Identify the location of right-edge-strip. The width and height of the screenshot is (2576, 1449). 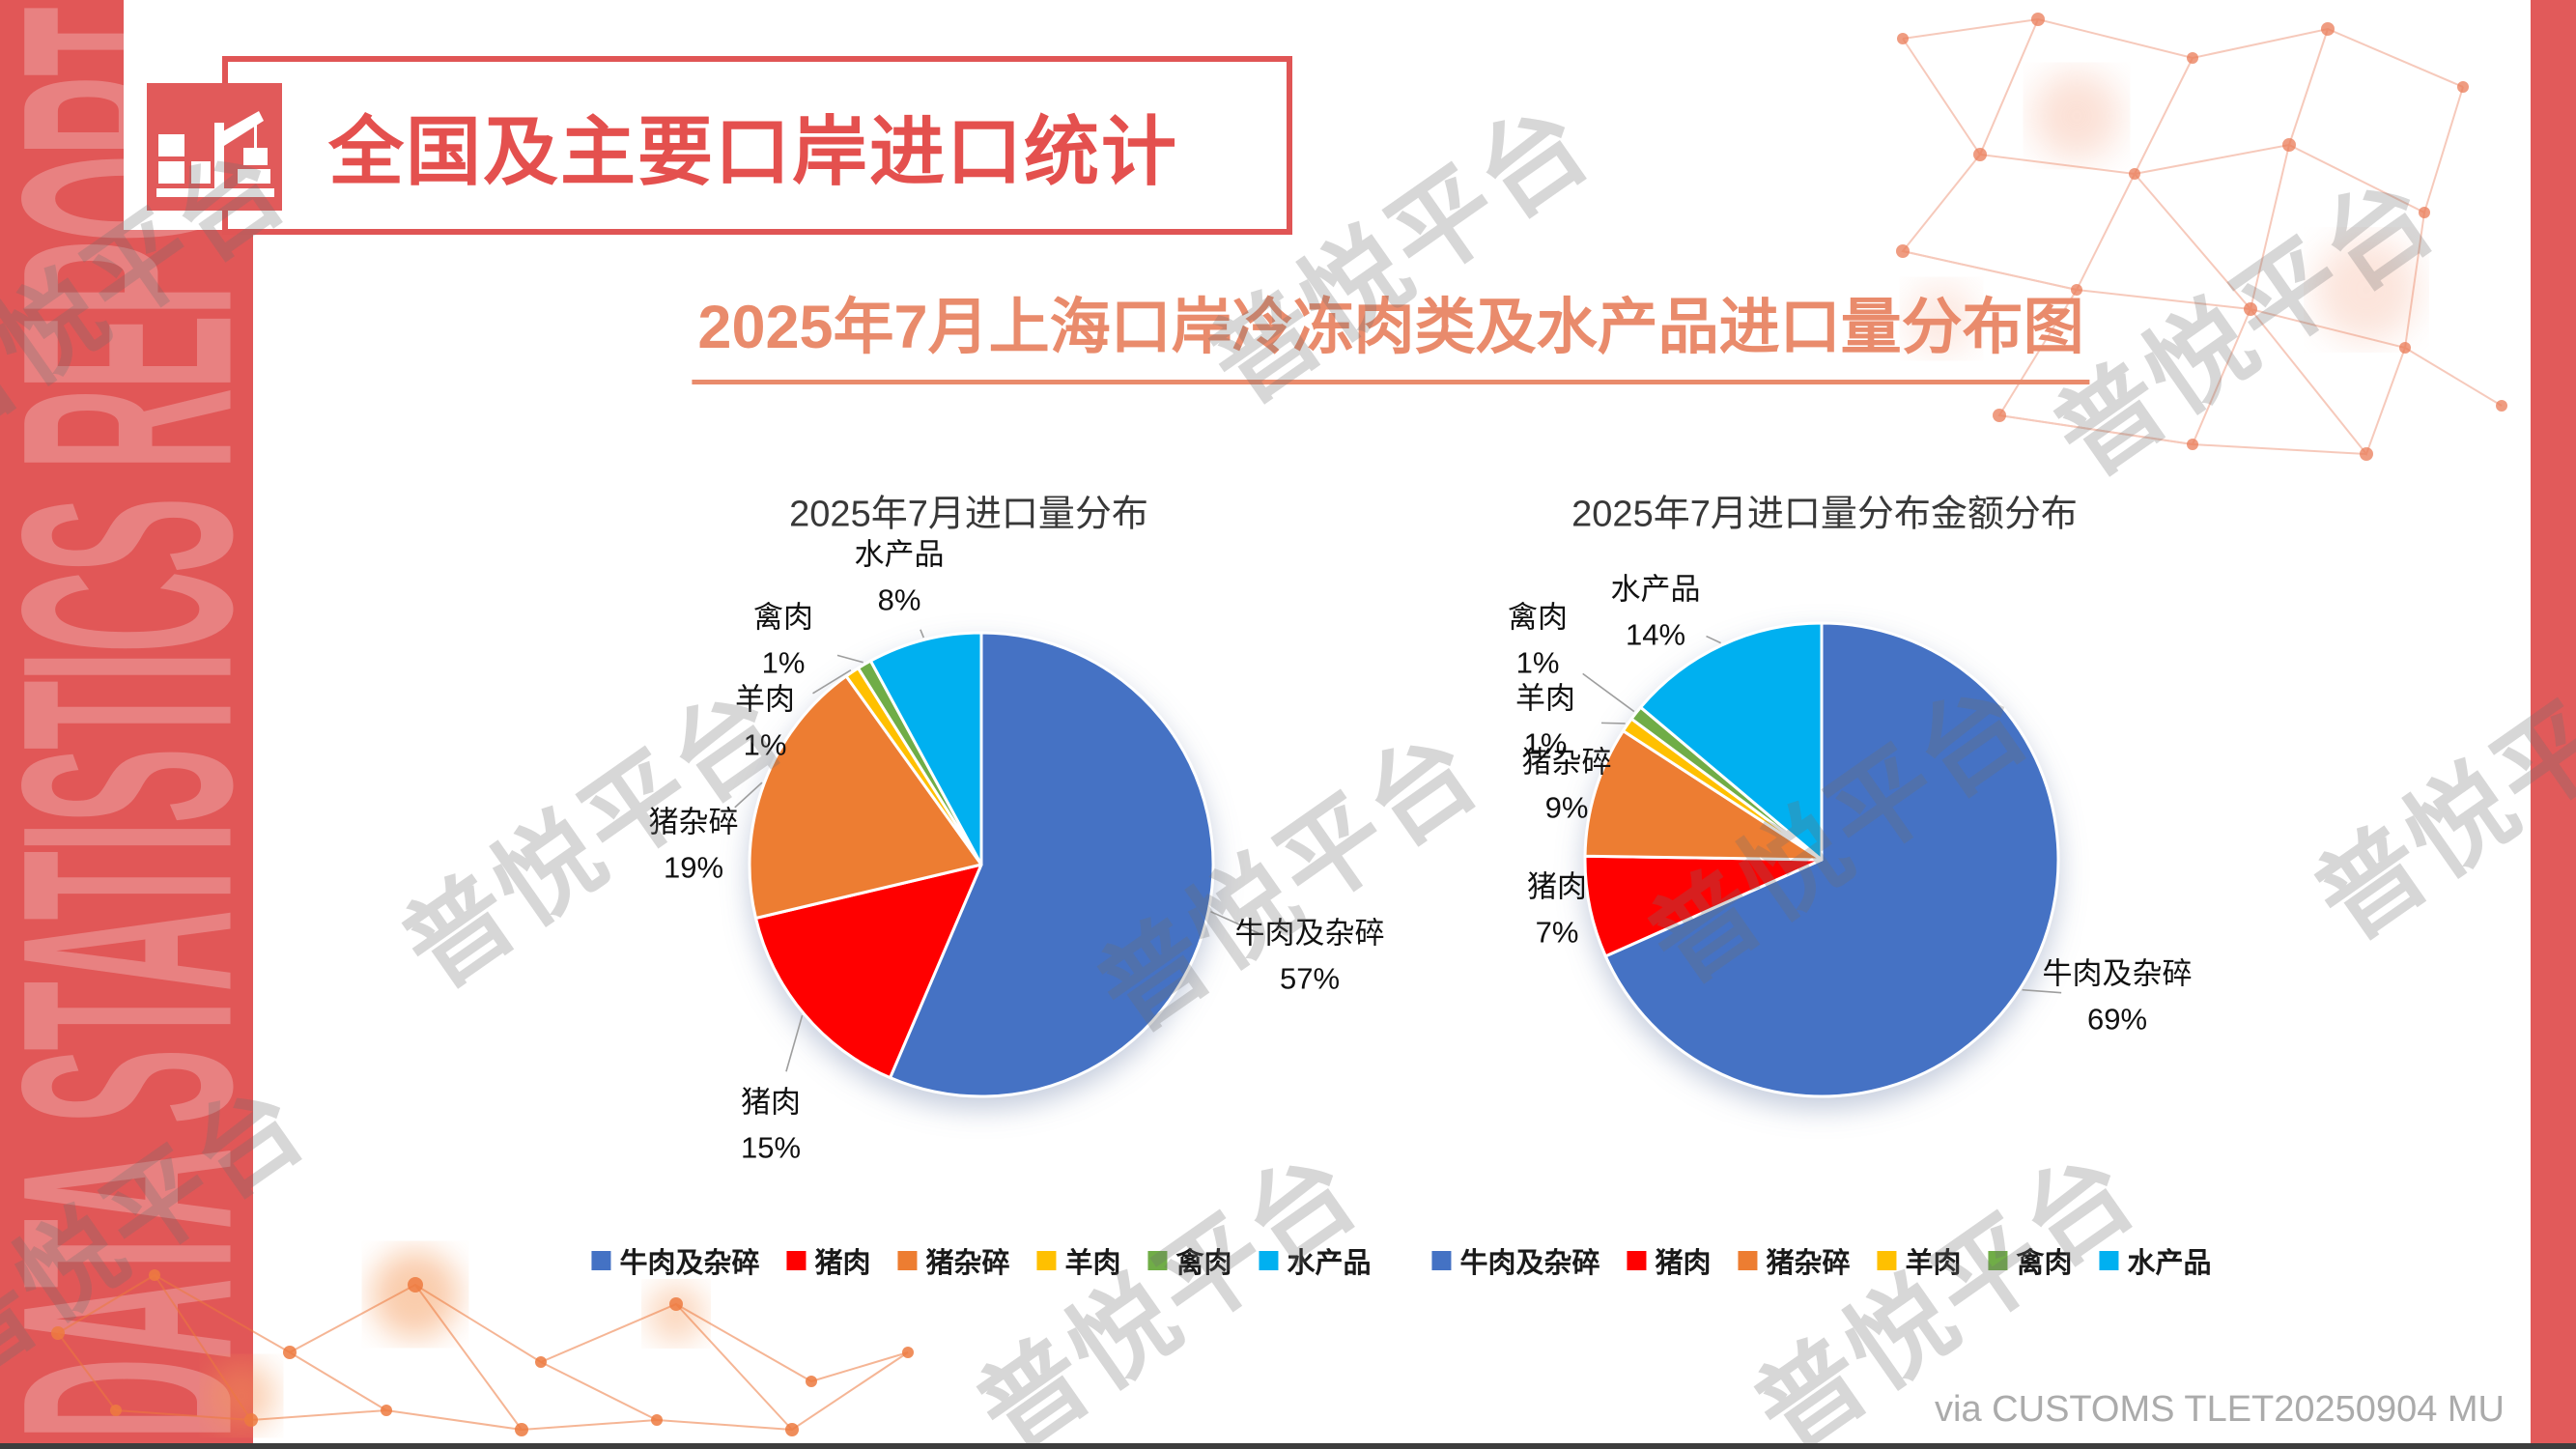
(2553, 724).